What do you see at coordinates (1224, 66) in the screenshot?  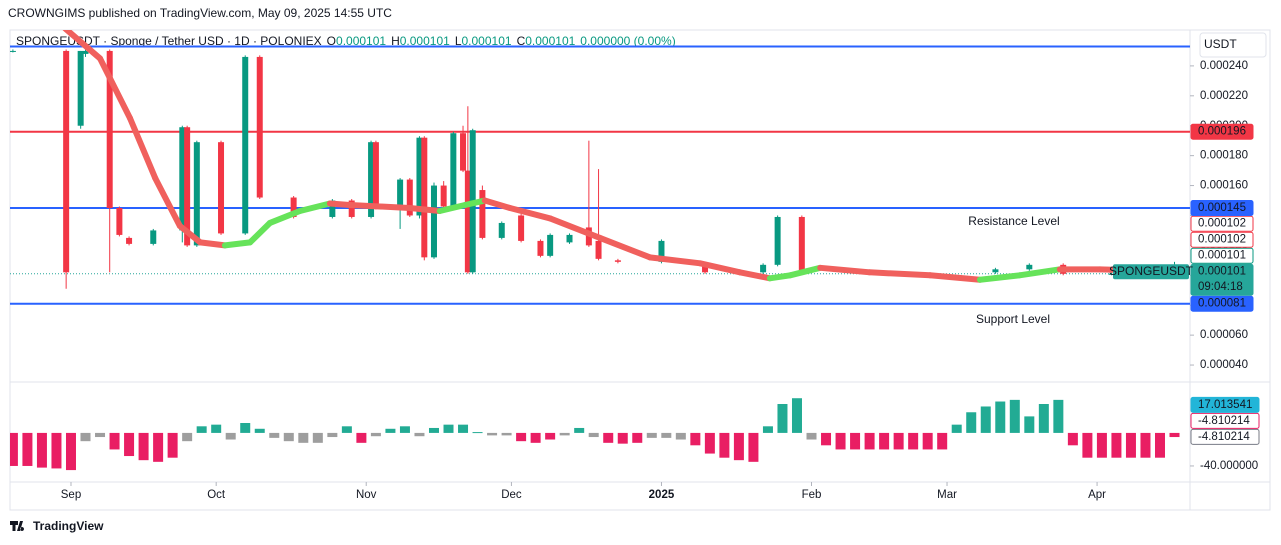 I see `y-tick-label: 0.000240` at bounding box center [1224, 66].